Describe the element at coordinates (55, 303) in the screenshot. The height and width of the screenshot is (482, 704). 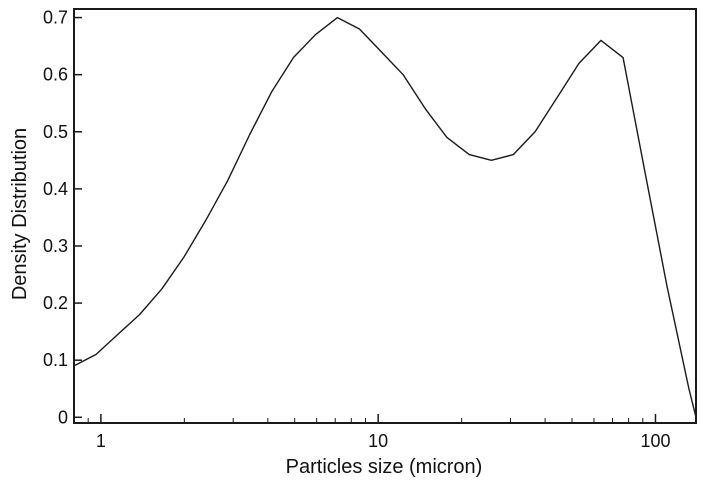
I see `y-tick-label: 0.2` at that location.